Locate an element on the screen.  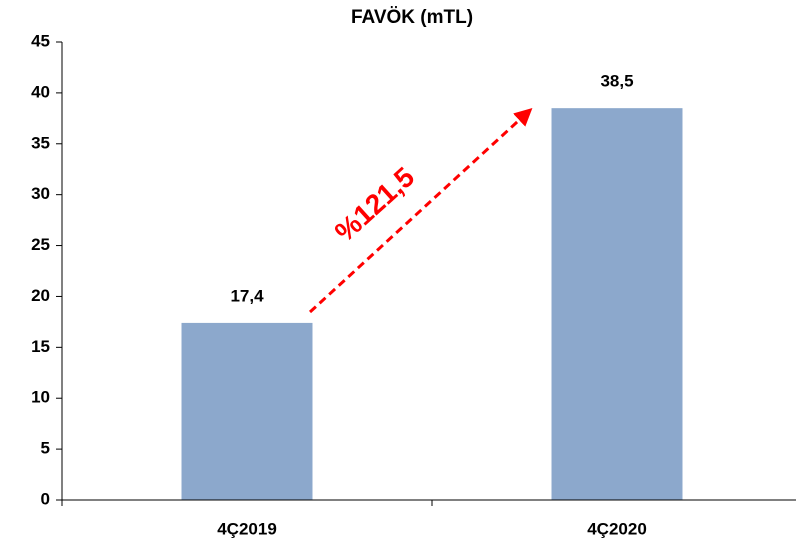
y-tick-label: 35 is located at coordinates (40, 142).